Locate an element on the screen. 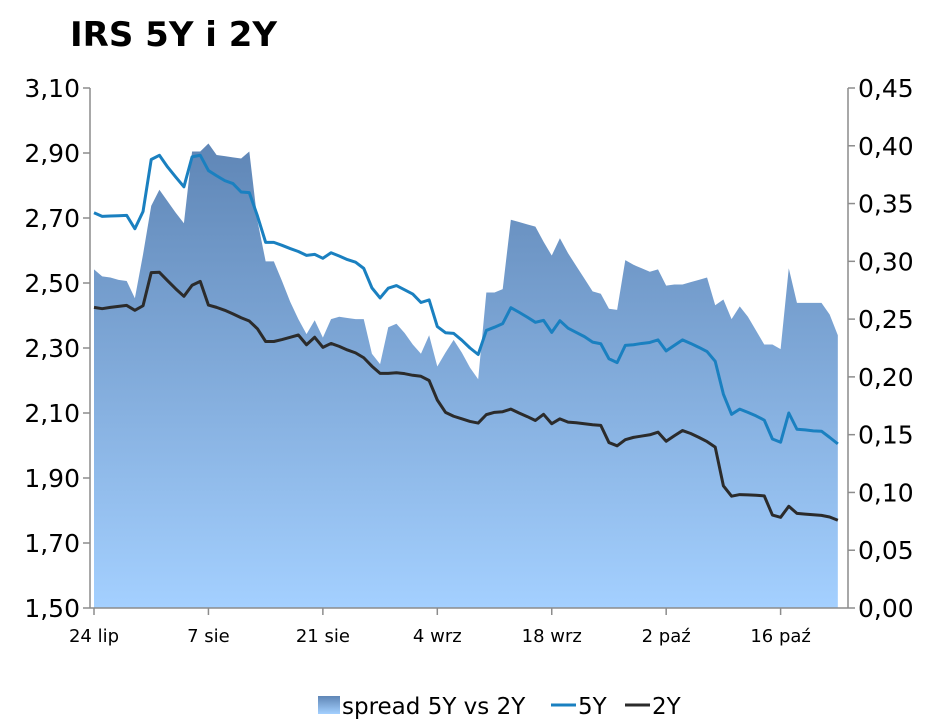  x-tick-label: 4 wrz is located at coordinates (437, 636).